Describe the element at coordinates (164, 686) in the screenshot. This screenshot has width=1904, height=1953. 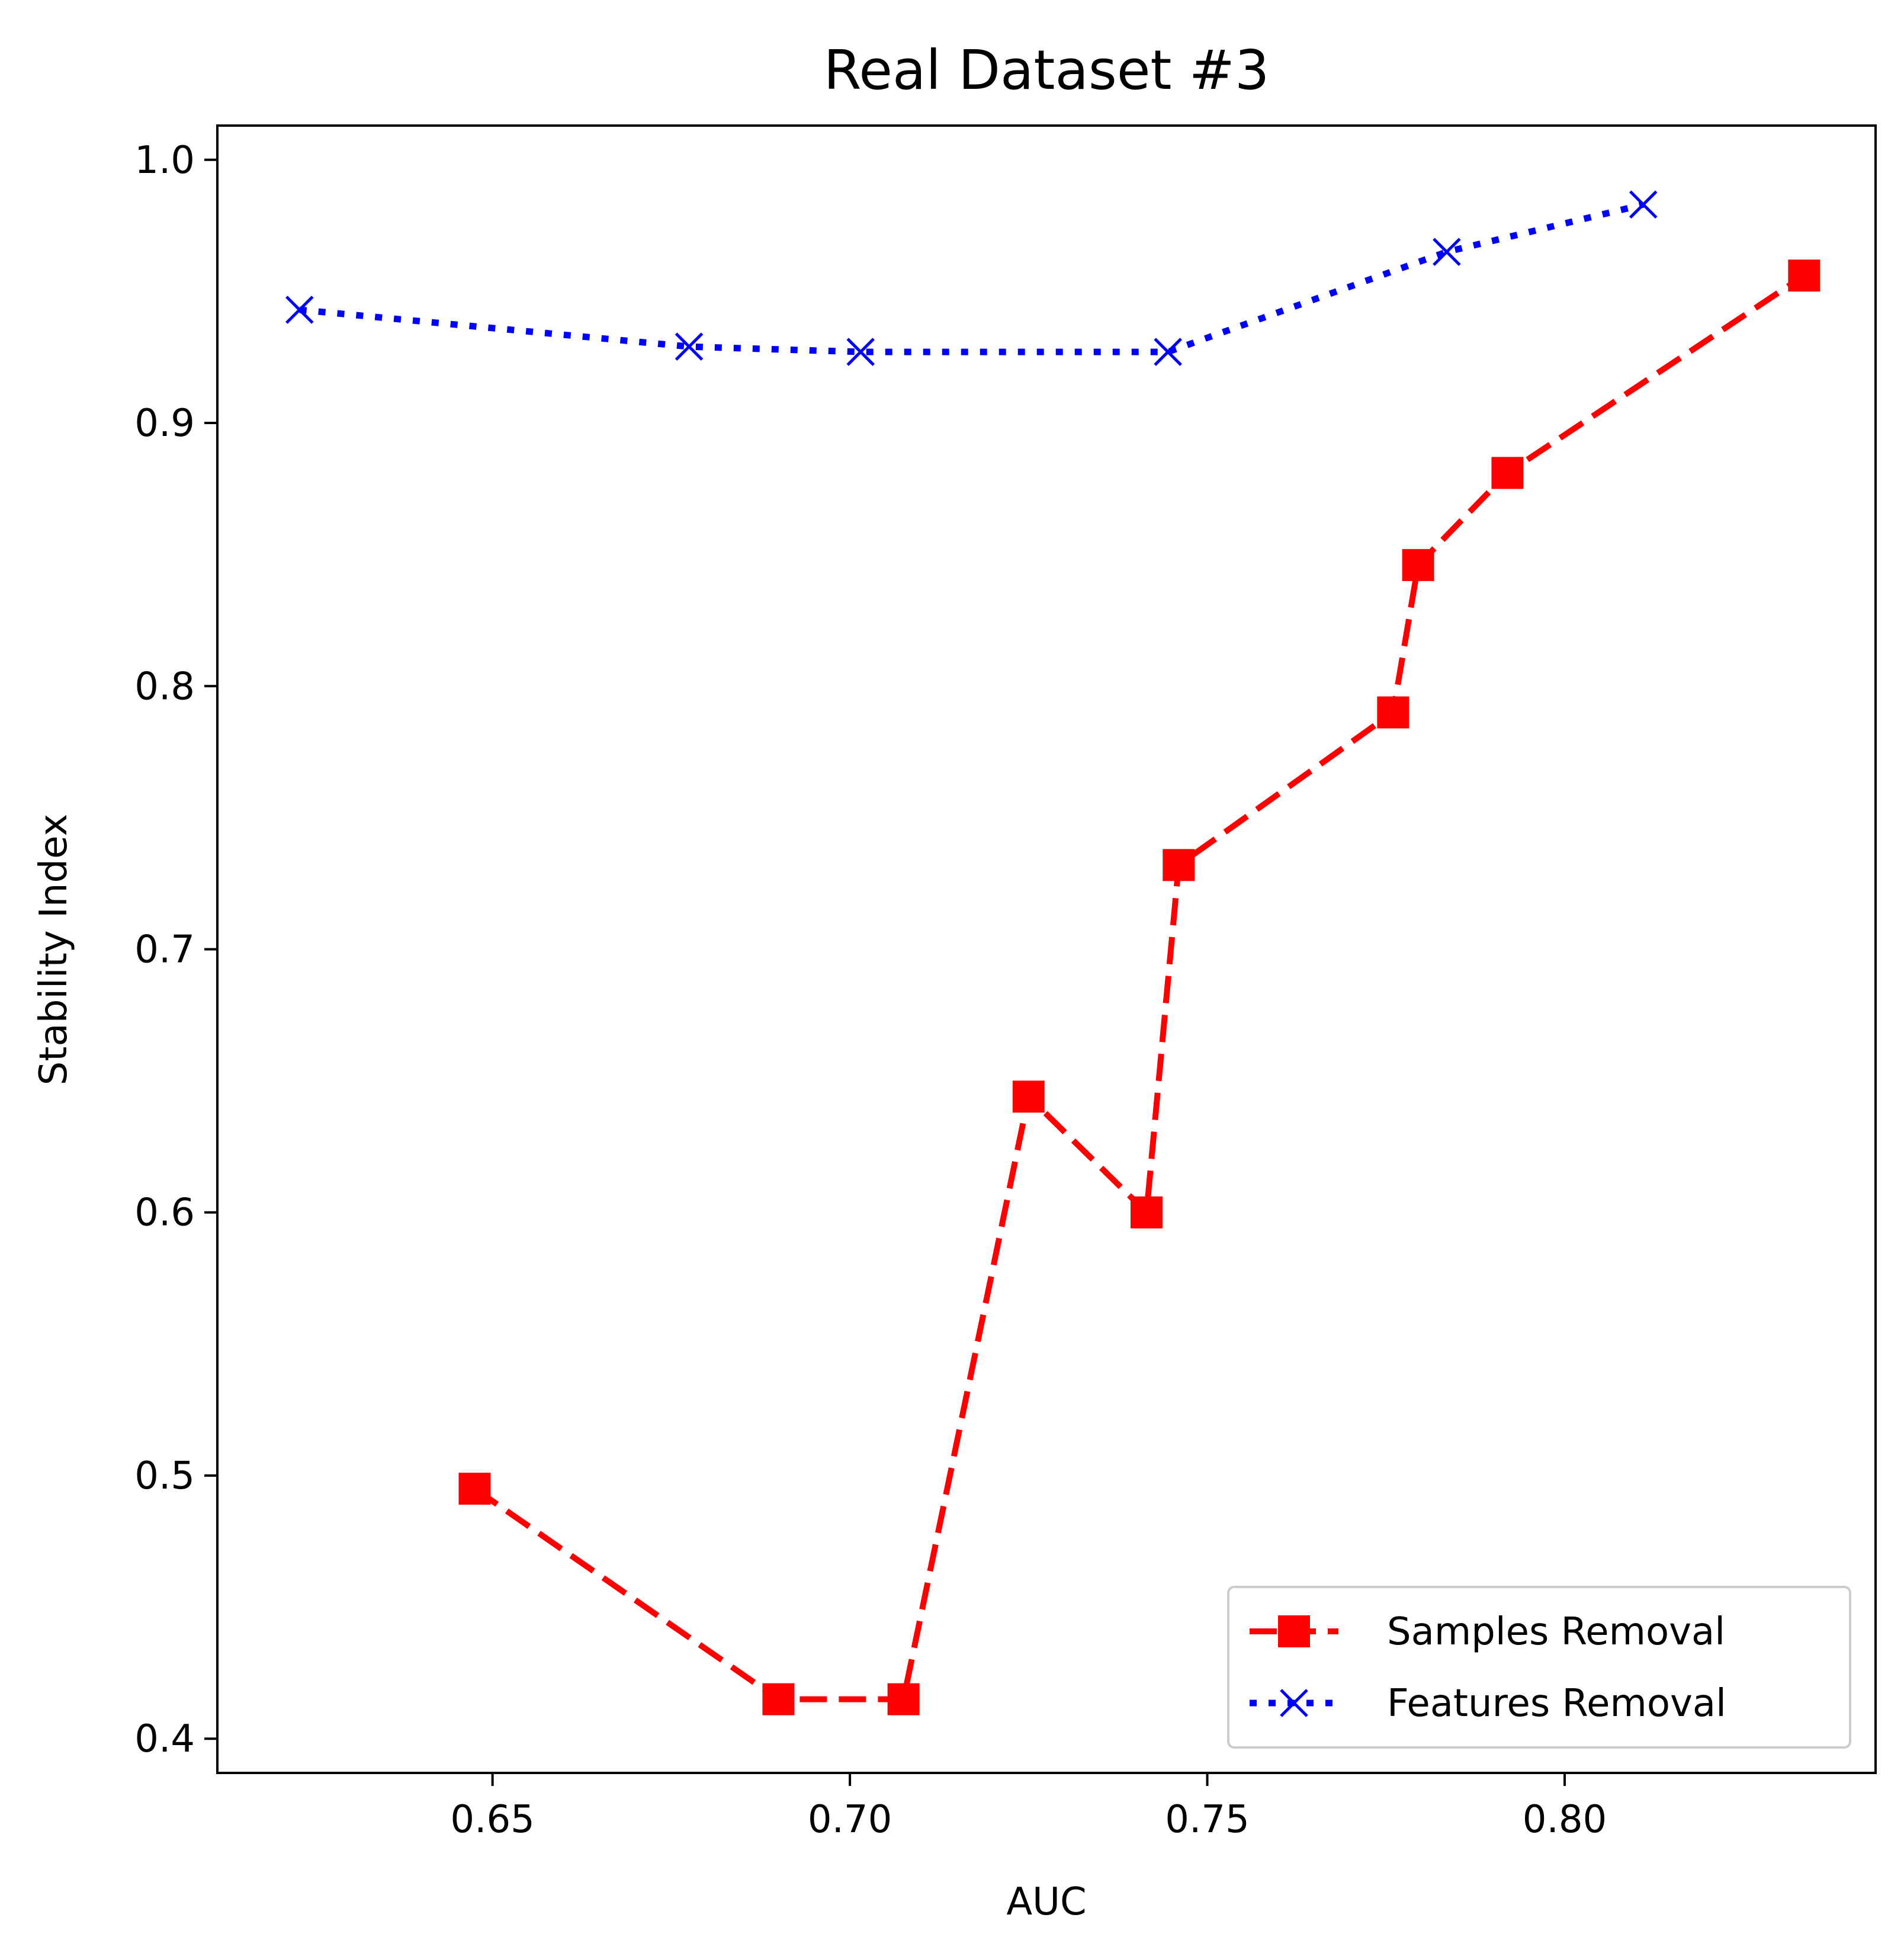
I see `y-tick-label: 0.8` at that location.